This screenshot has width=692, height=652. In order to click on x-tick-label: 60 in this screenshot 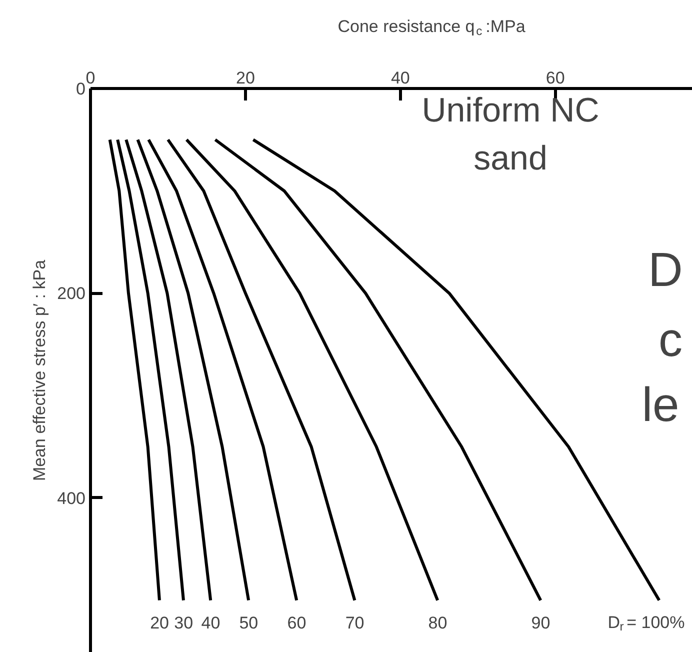, I will do `click(555, 78)`.